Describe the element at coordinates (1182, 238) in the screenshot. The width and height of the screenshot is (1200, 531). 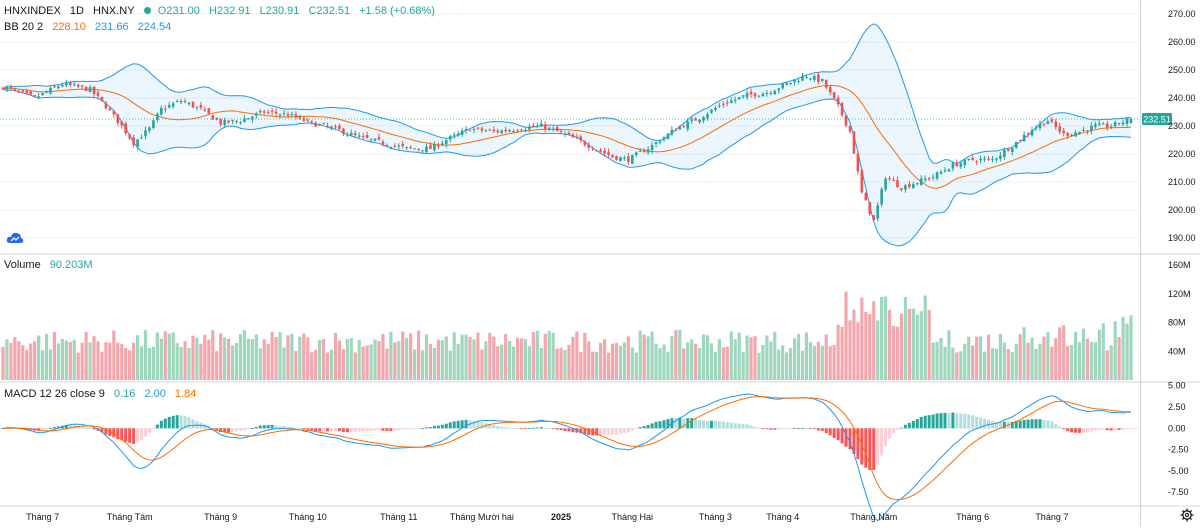
I see `price-axis-label: 190.00` at that location.